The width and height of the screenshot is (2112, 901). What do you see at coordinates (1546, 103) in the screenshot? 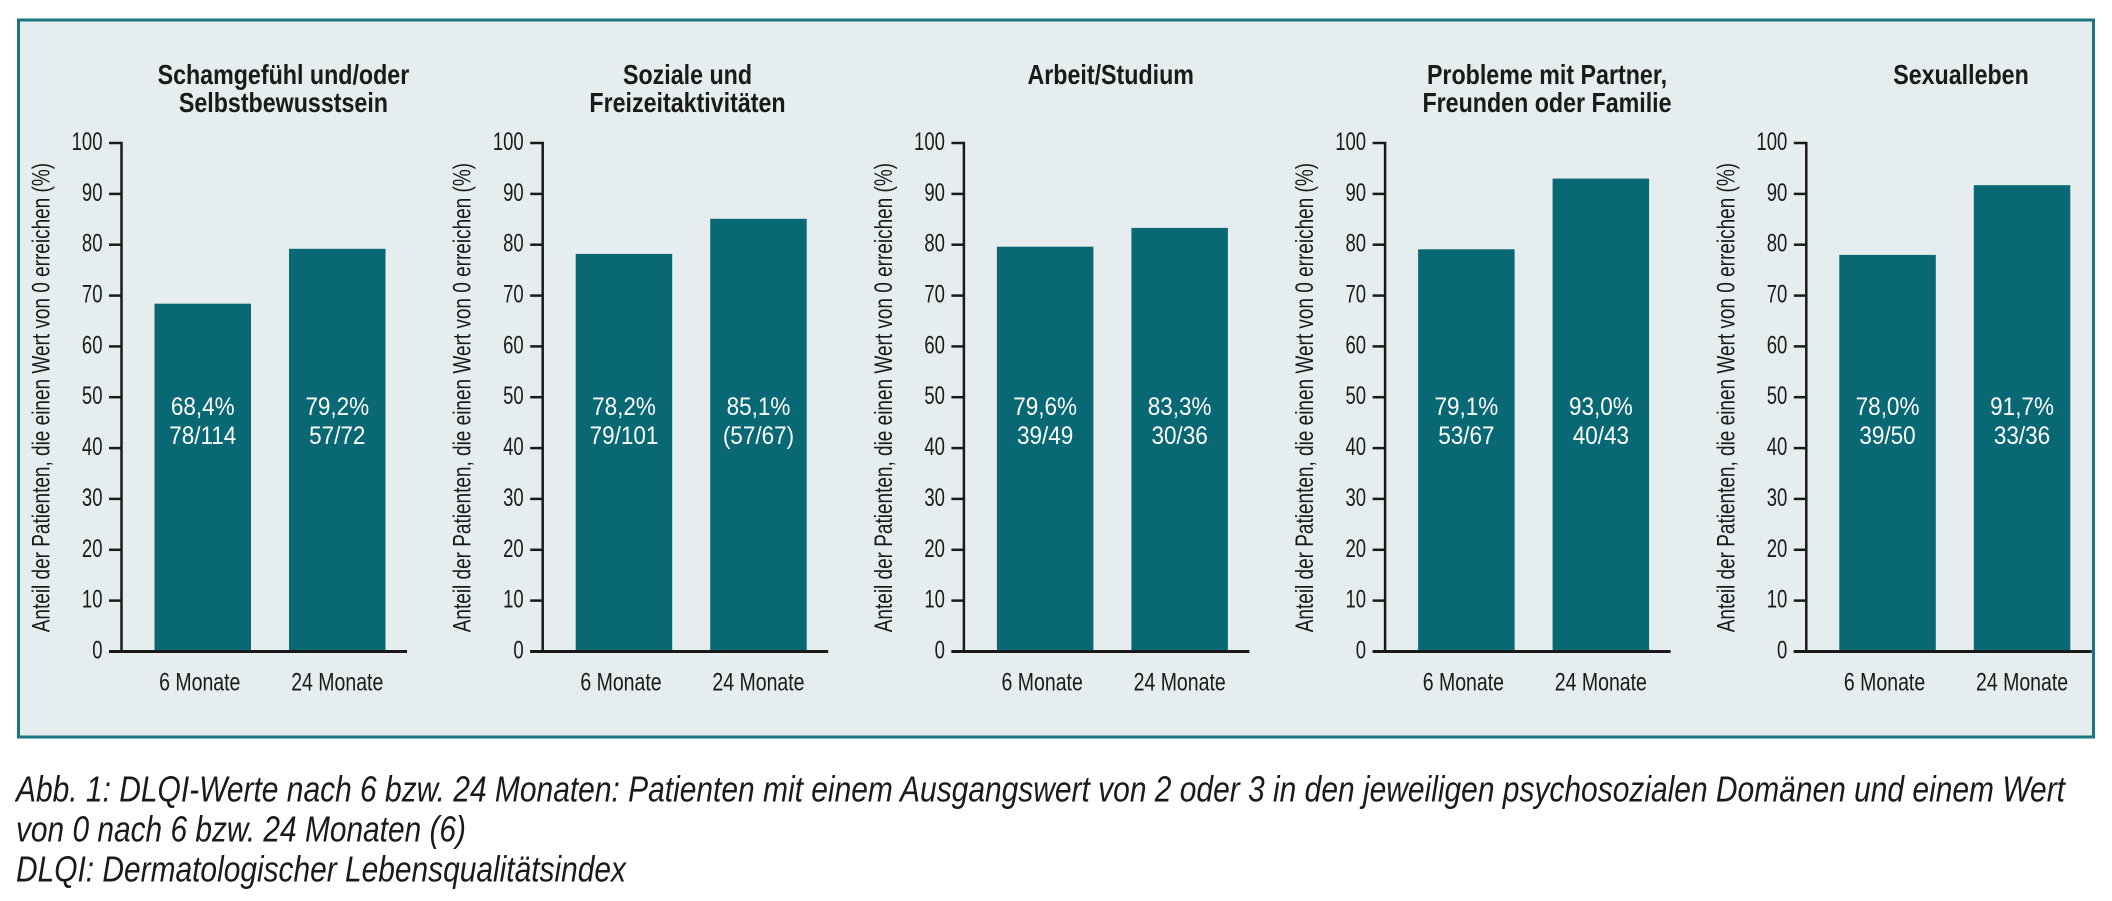
I see `svg-text: Freunden oder Familie` at bounding box center [1546, 103].